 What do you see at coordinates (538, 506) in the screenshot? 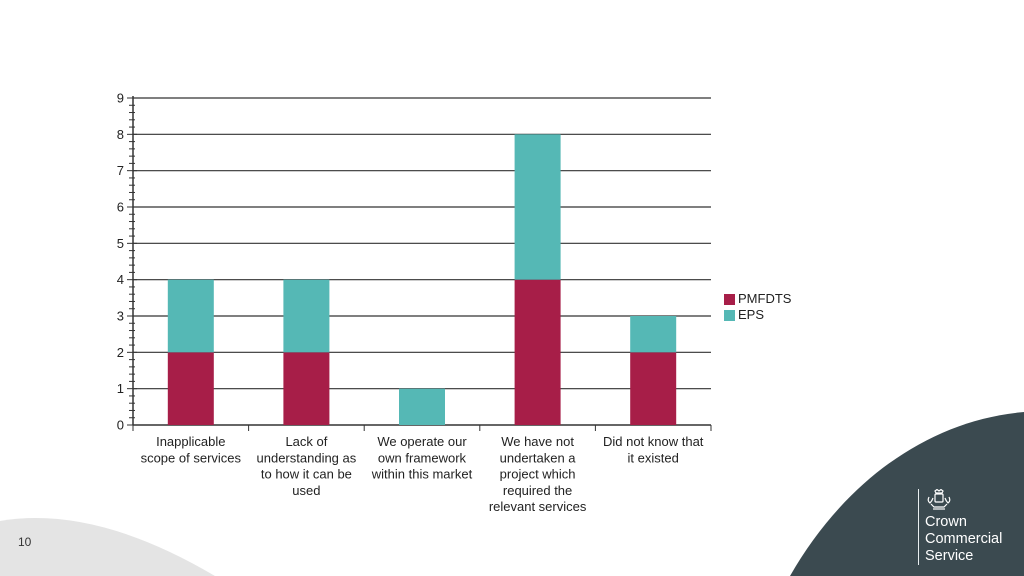
I see `category-label-line: relevant services` at bounding box center [538, 506].